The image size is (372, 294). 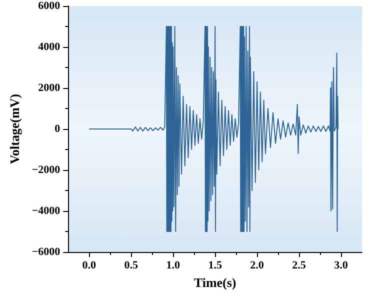 I want to click on y-tick-label: 2000, so click(x=49, y=88).